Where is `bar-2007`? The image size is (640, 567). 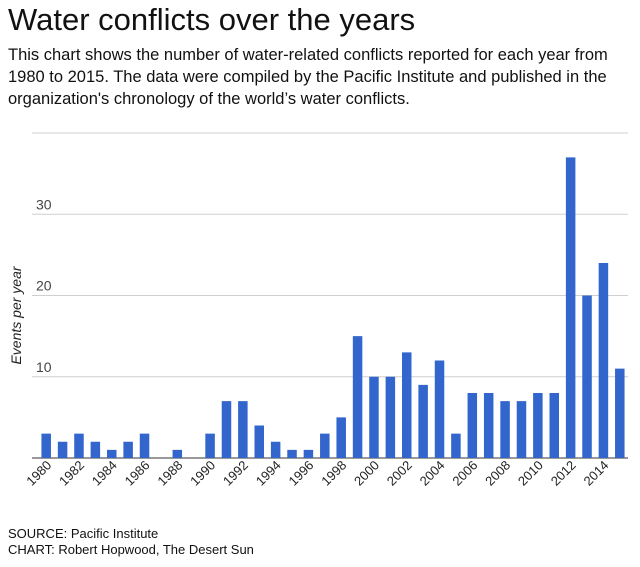 bar-2007 is located at coordinates (488, 425).